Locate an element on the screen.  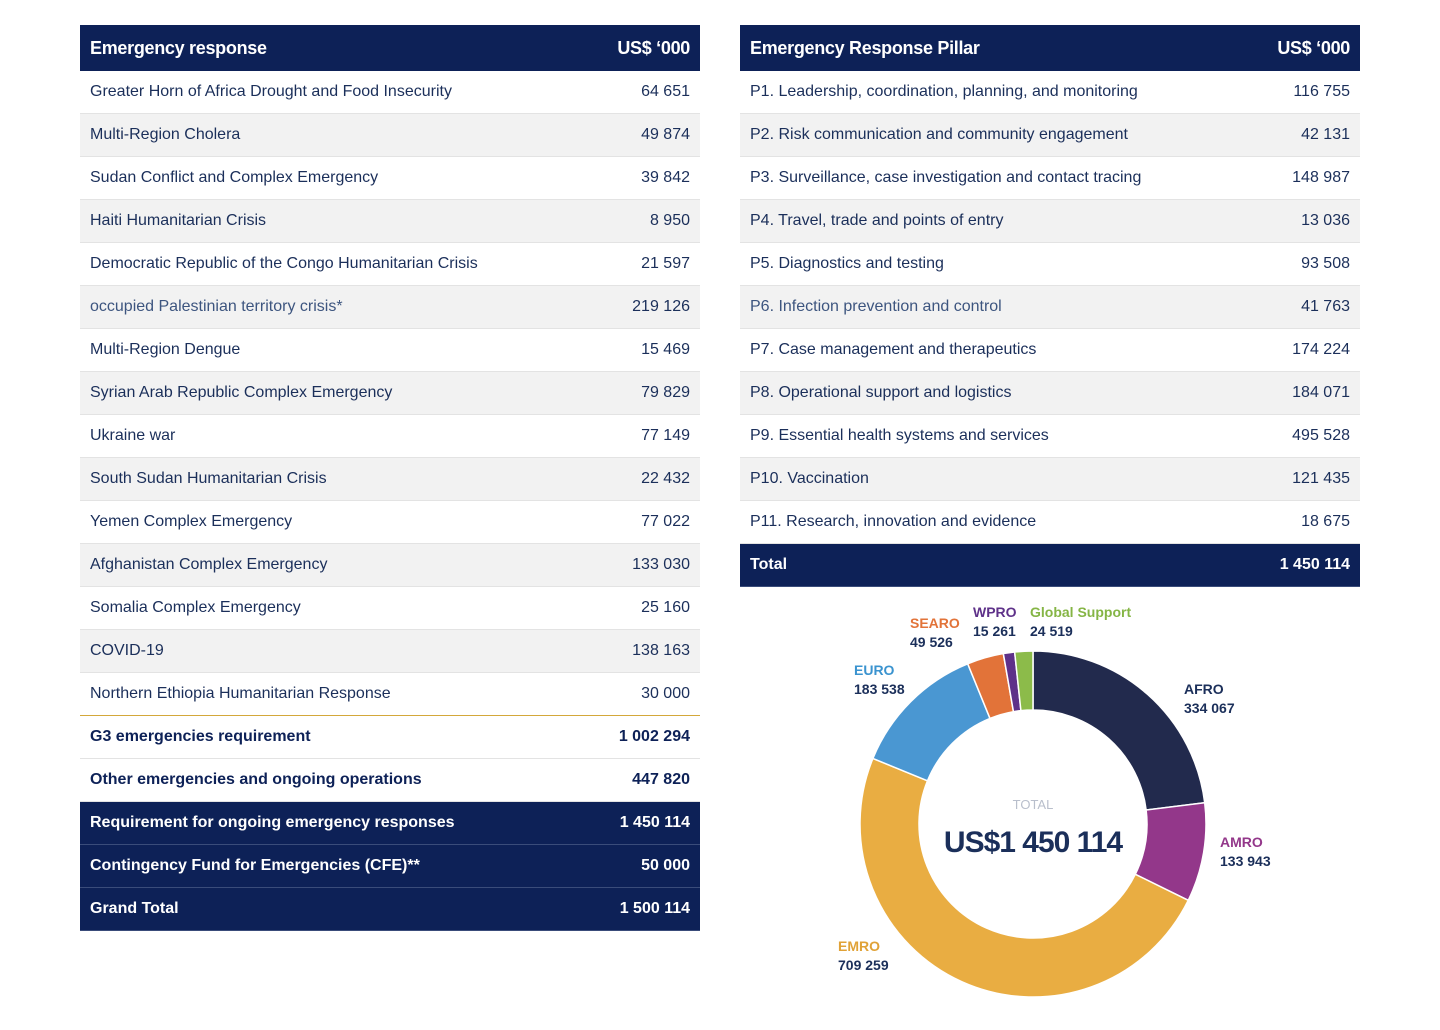
row-label: Multi-Region Dengue is located at coordinates (305, 350).